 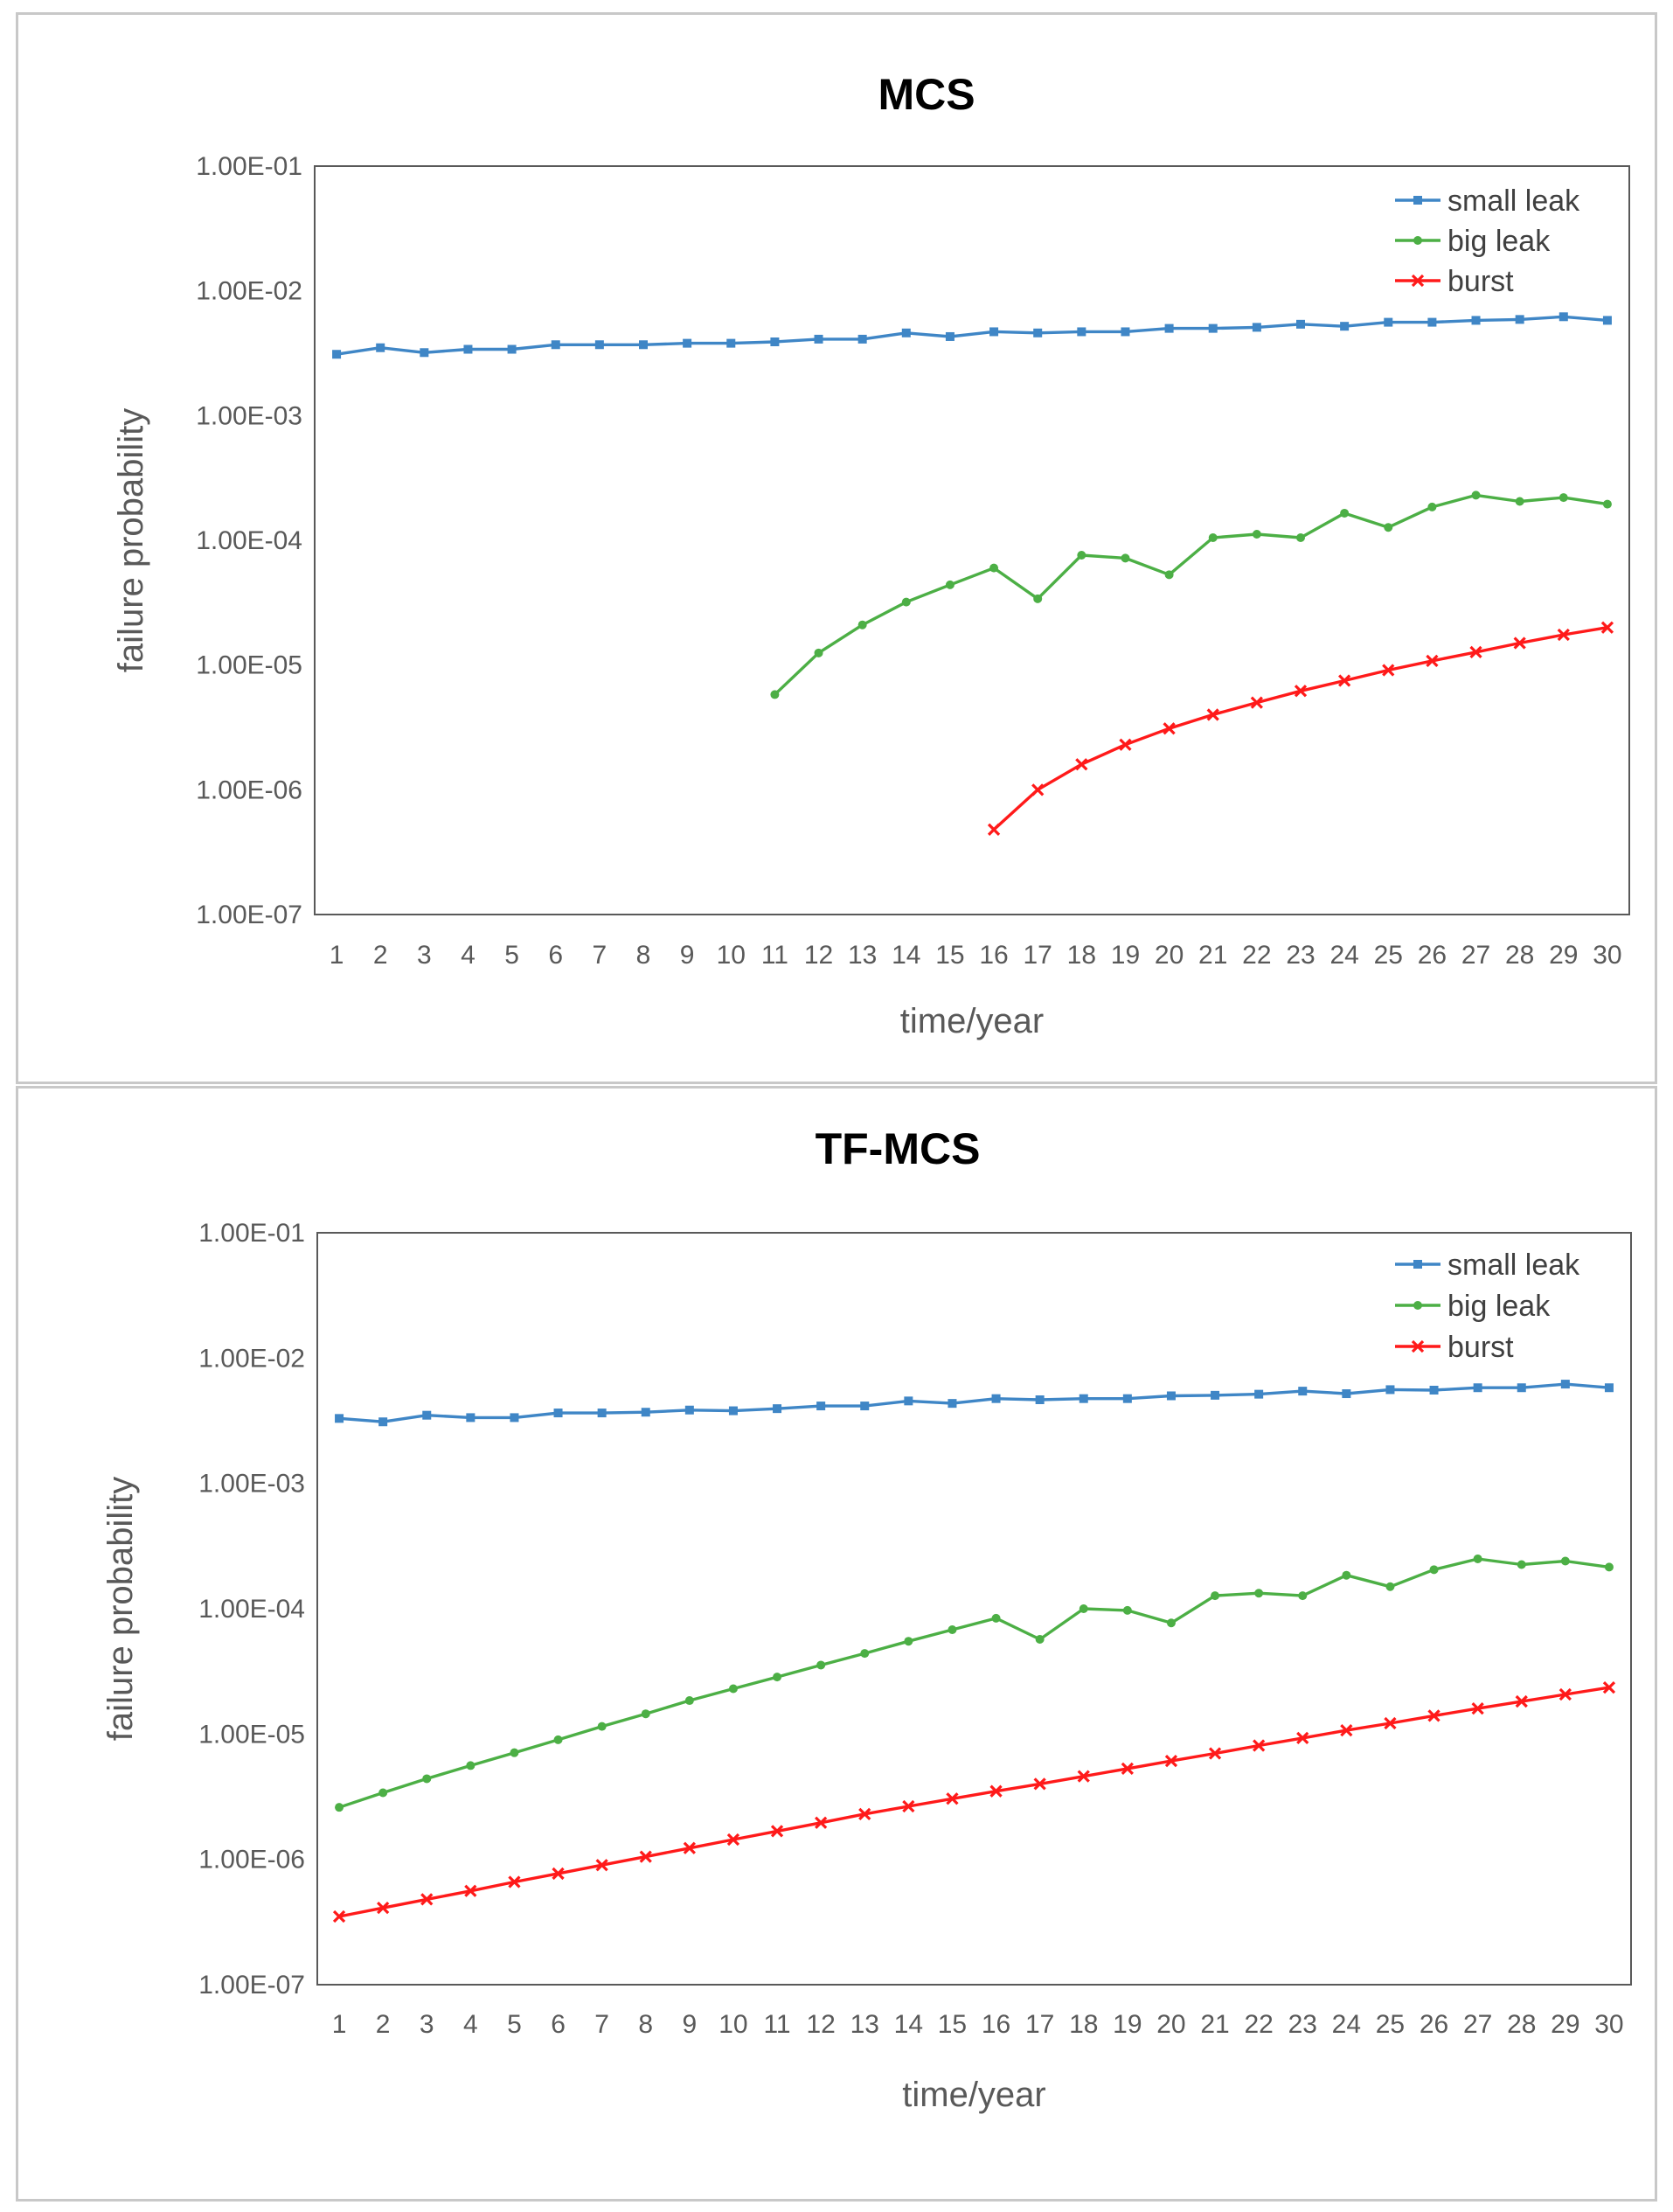 I want to click on x-tick-label: 27, so click(x=1475, y=955).